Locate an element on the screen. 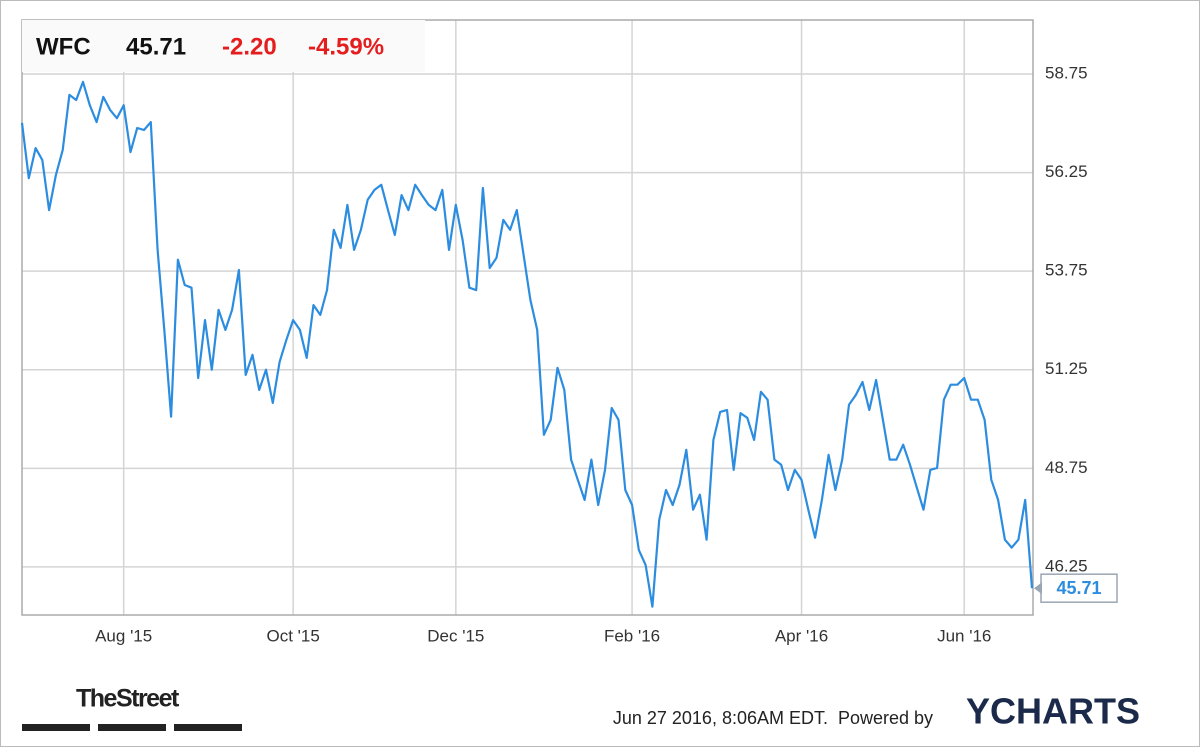  timestamp: Jun 27 2016, 8:06AM EDT. is located at coordinates (720, 718).